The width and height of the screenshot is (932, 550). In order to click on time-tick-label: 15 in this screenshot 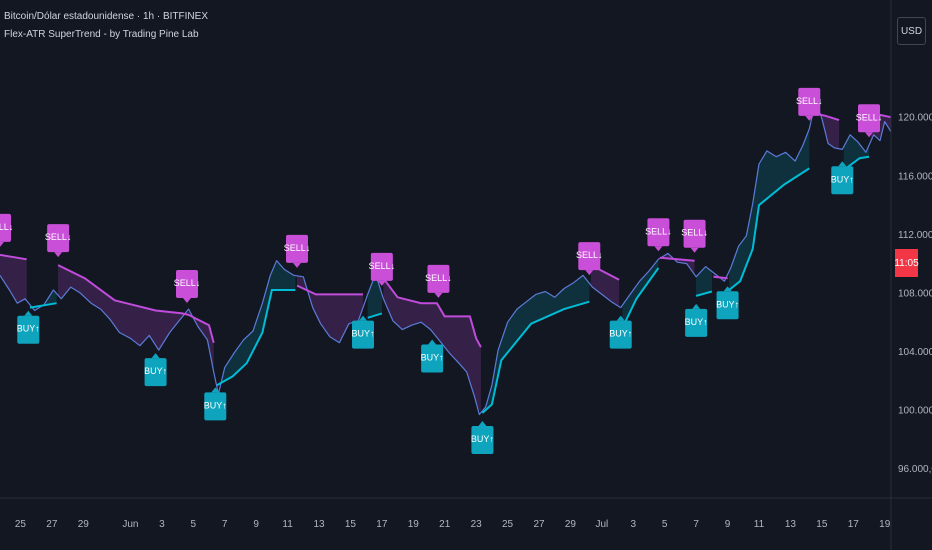, I will do `click(351, 524)`.